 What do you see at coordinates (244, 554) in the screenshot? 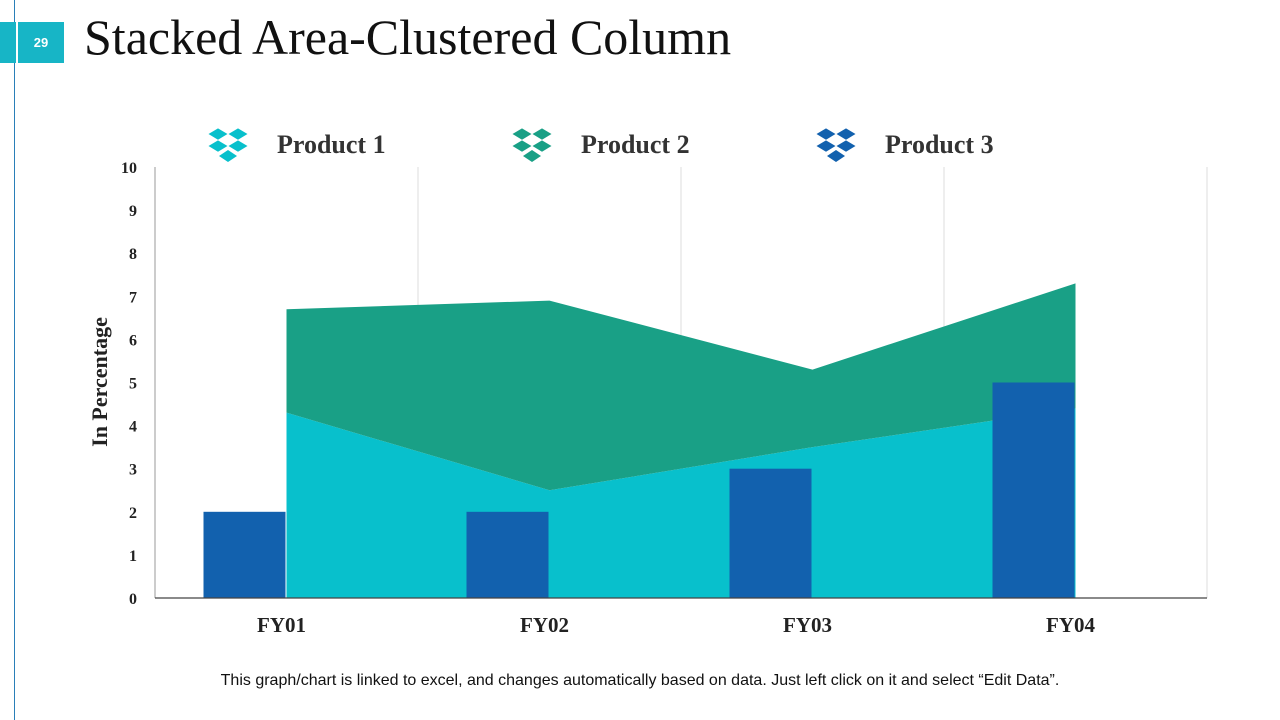
I see `bar-FY01` at bounding box center [244, 554].